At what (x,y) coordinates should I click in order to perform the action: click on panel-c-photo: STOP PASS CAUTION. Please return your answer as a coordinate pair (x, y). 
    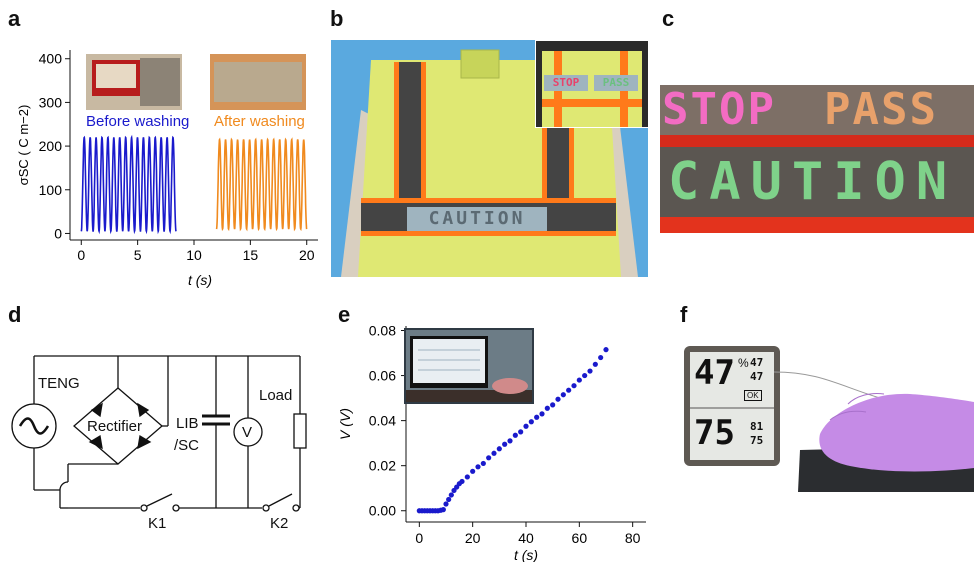
    Looking at the image, I should click on (817, 159).